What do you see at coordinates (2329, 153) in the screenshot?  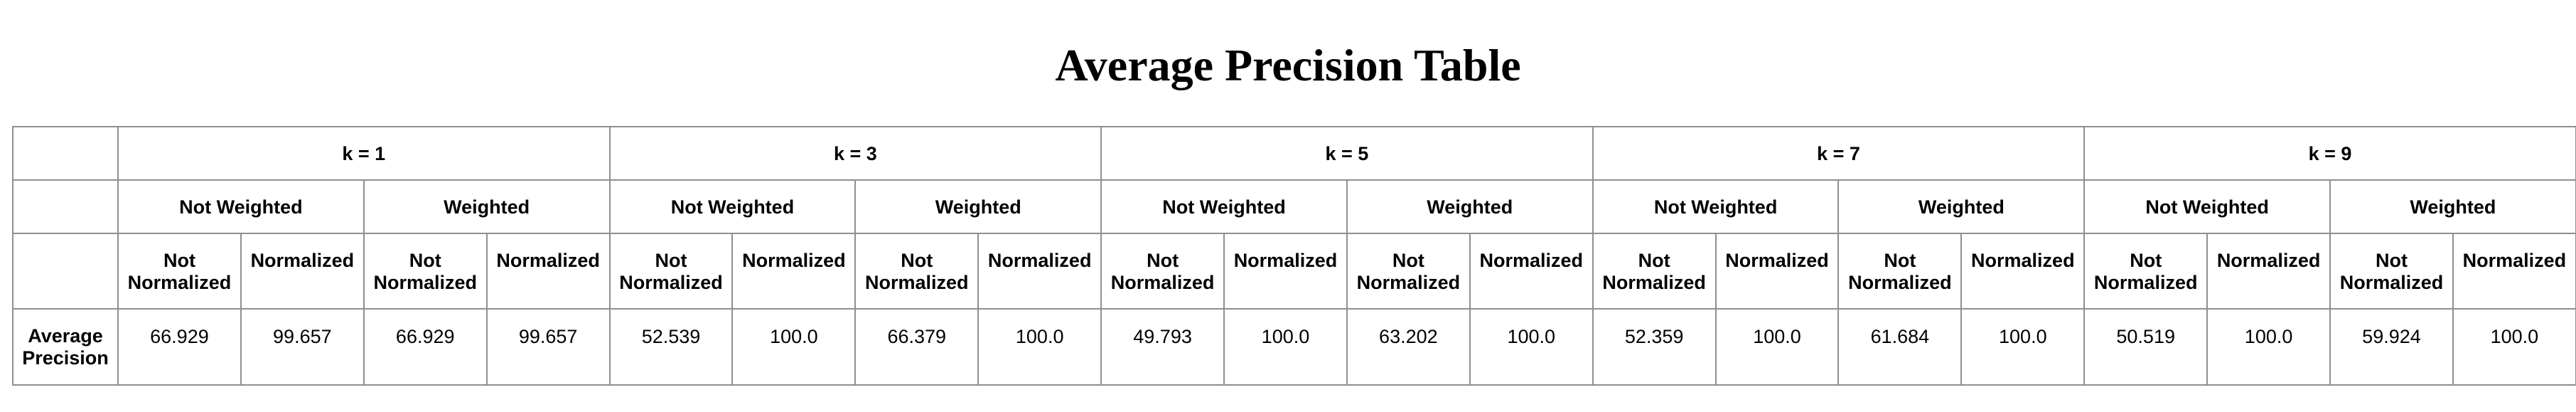 I see `k-header: k = 9` at bounding box center [2329, 153].